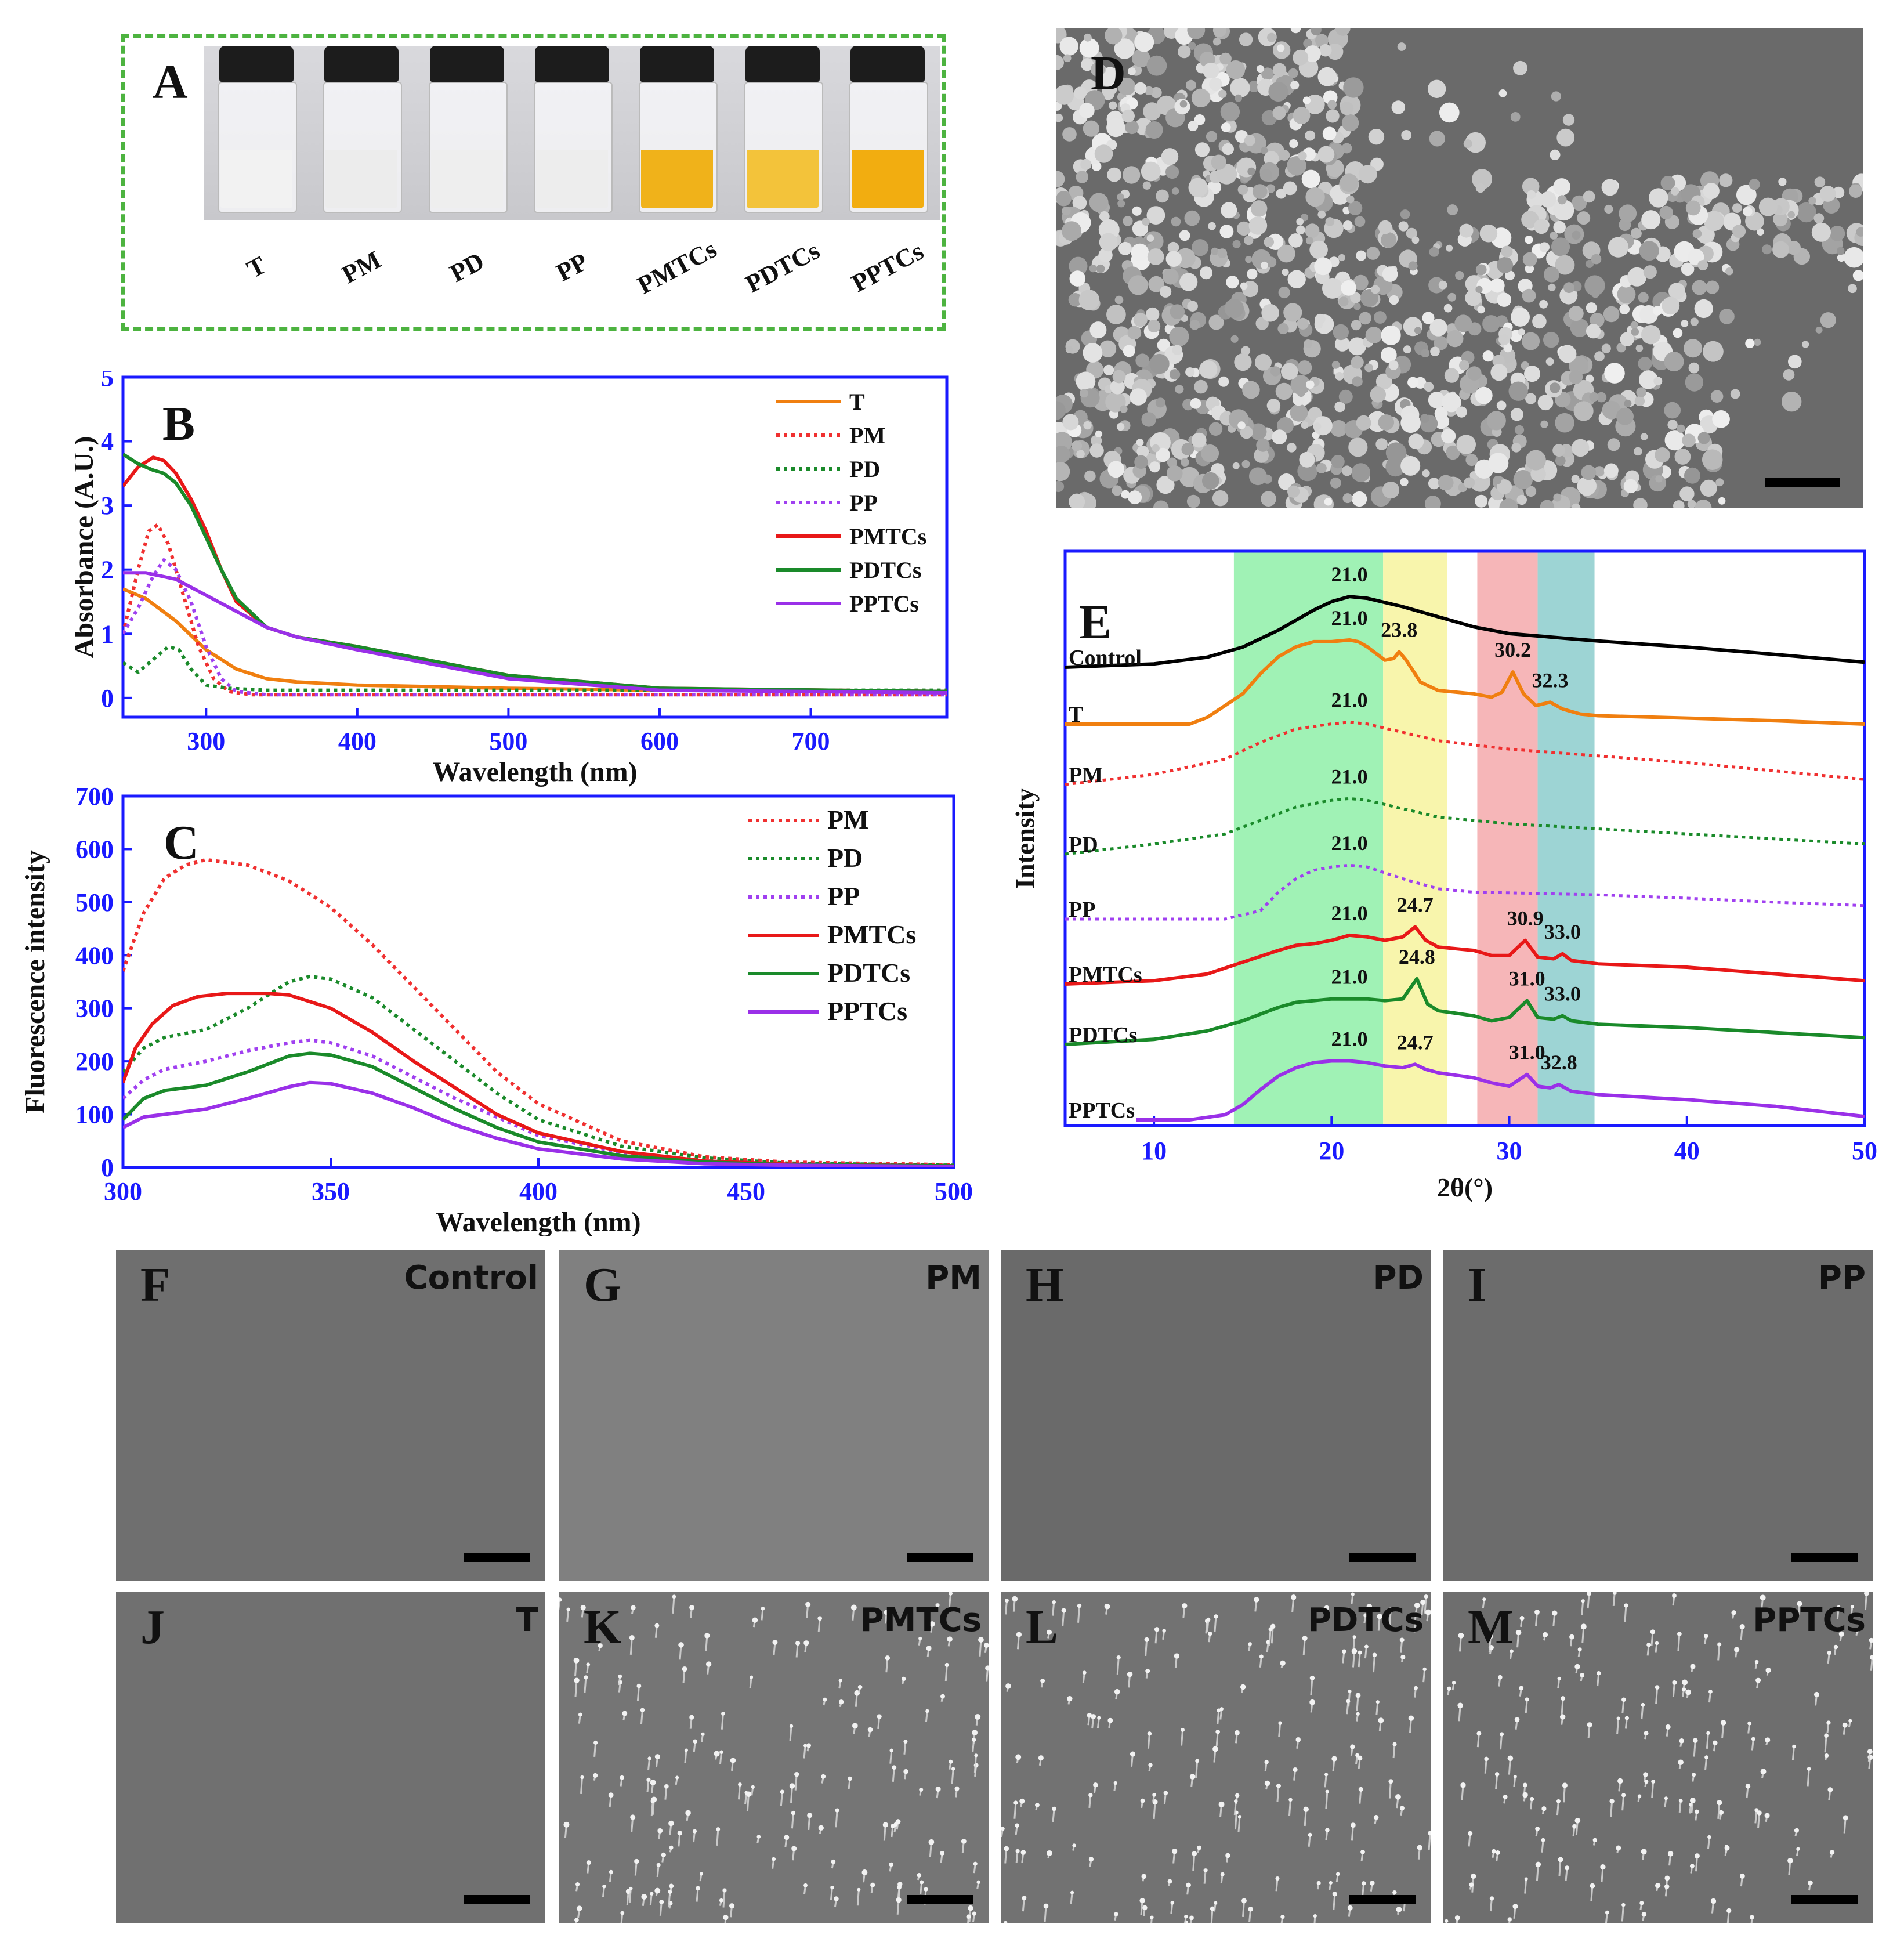 The width and height of the screenshot is (1904, 1960). I want to click on y-tick-label: 400, so click(94, 955).